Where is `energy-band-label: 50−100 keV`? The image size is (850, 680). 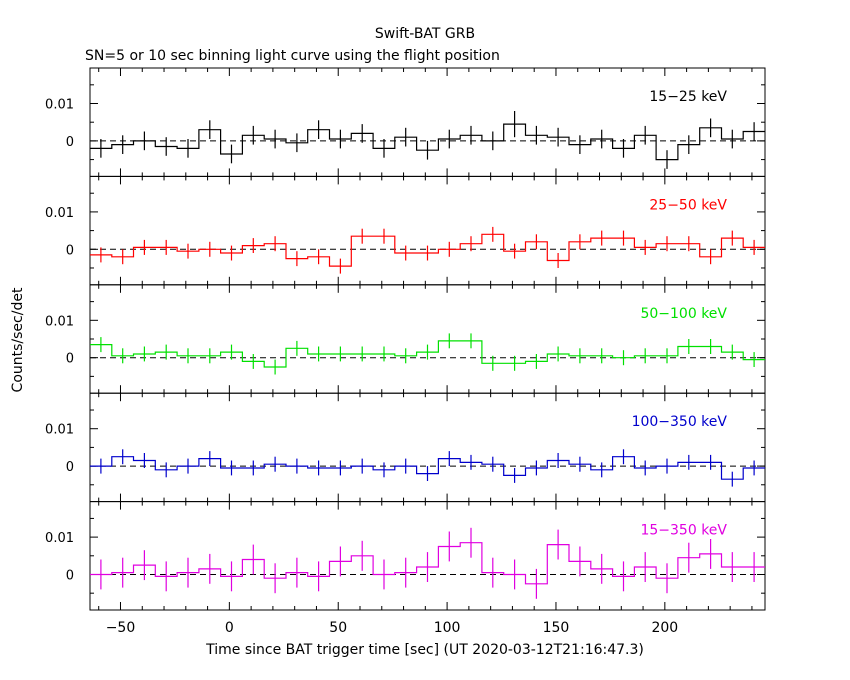
energy-band-label: 50−100 keV is located at coordinates (683, 314).